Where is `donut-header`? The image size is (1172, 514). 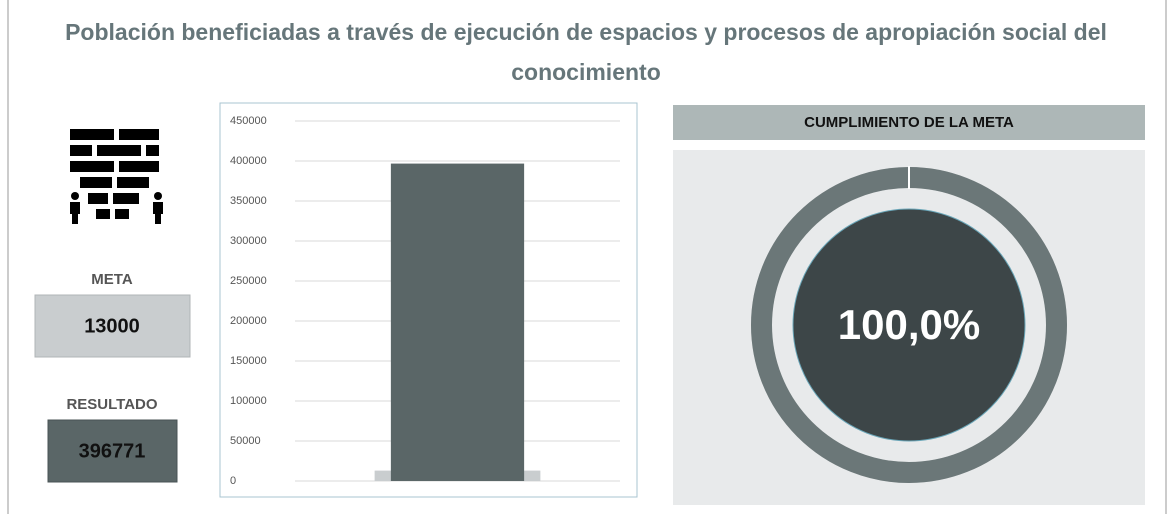 donut-header is located at coordinates (909, 122).